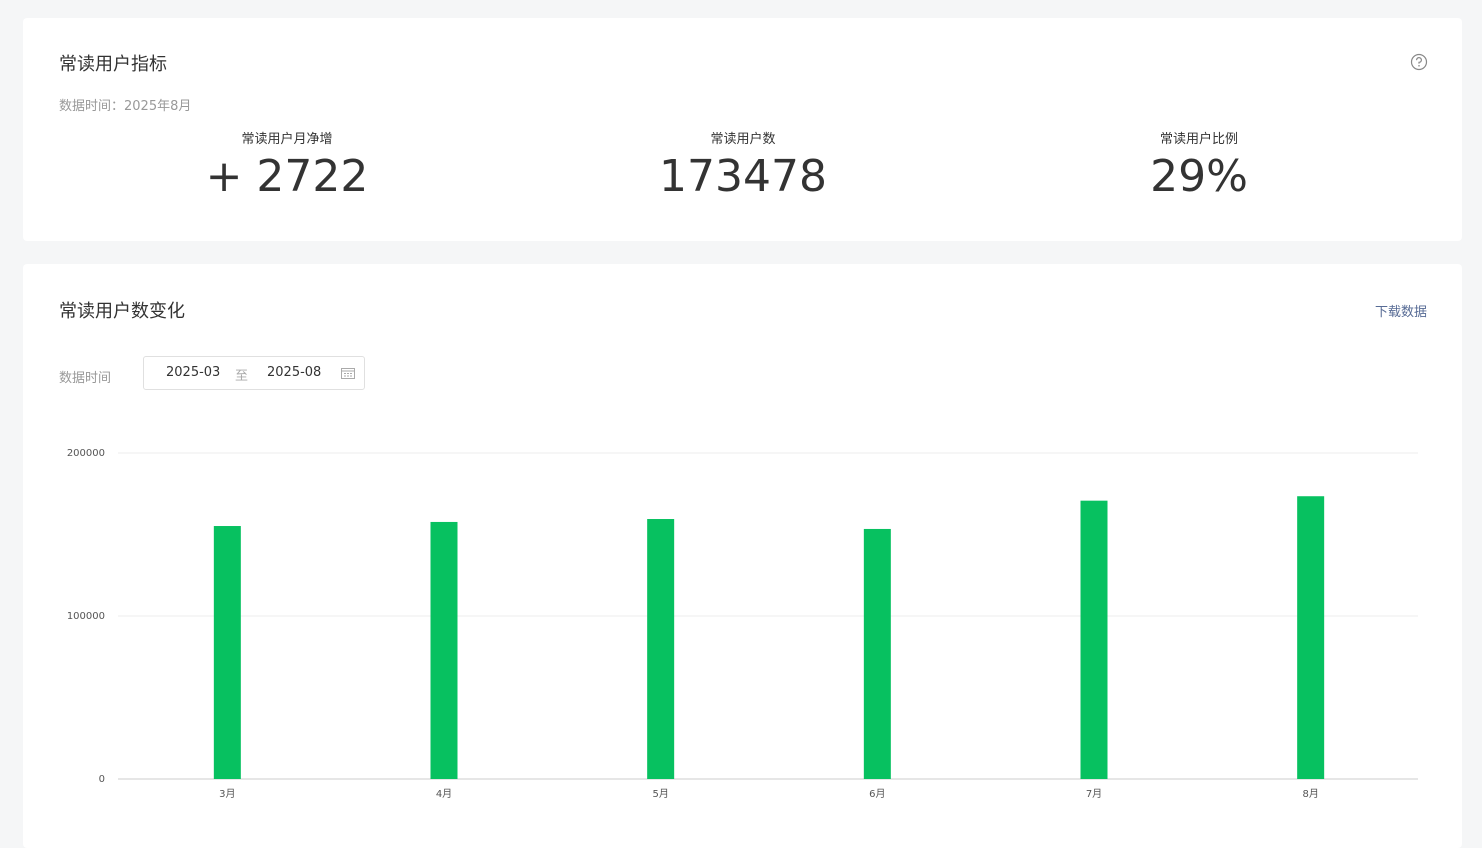 The width and height of the screenshot is (1482, 848). What do you see at coordinates (743, 139) in the screenshot?
I see `metric-label: 常读用户数` at bounding box center [743, 139].